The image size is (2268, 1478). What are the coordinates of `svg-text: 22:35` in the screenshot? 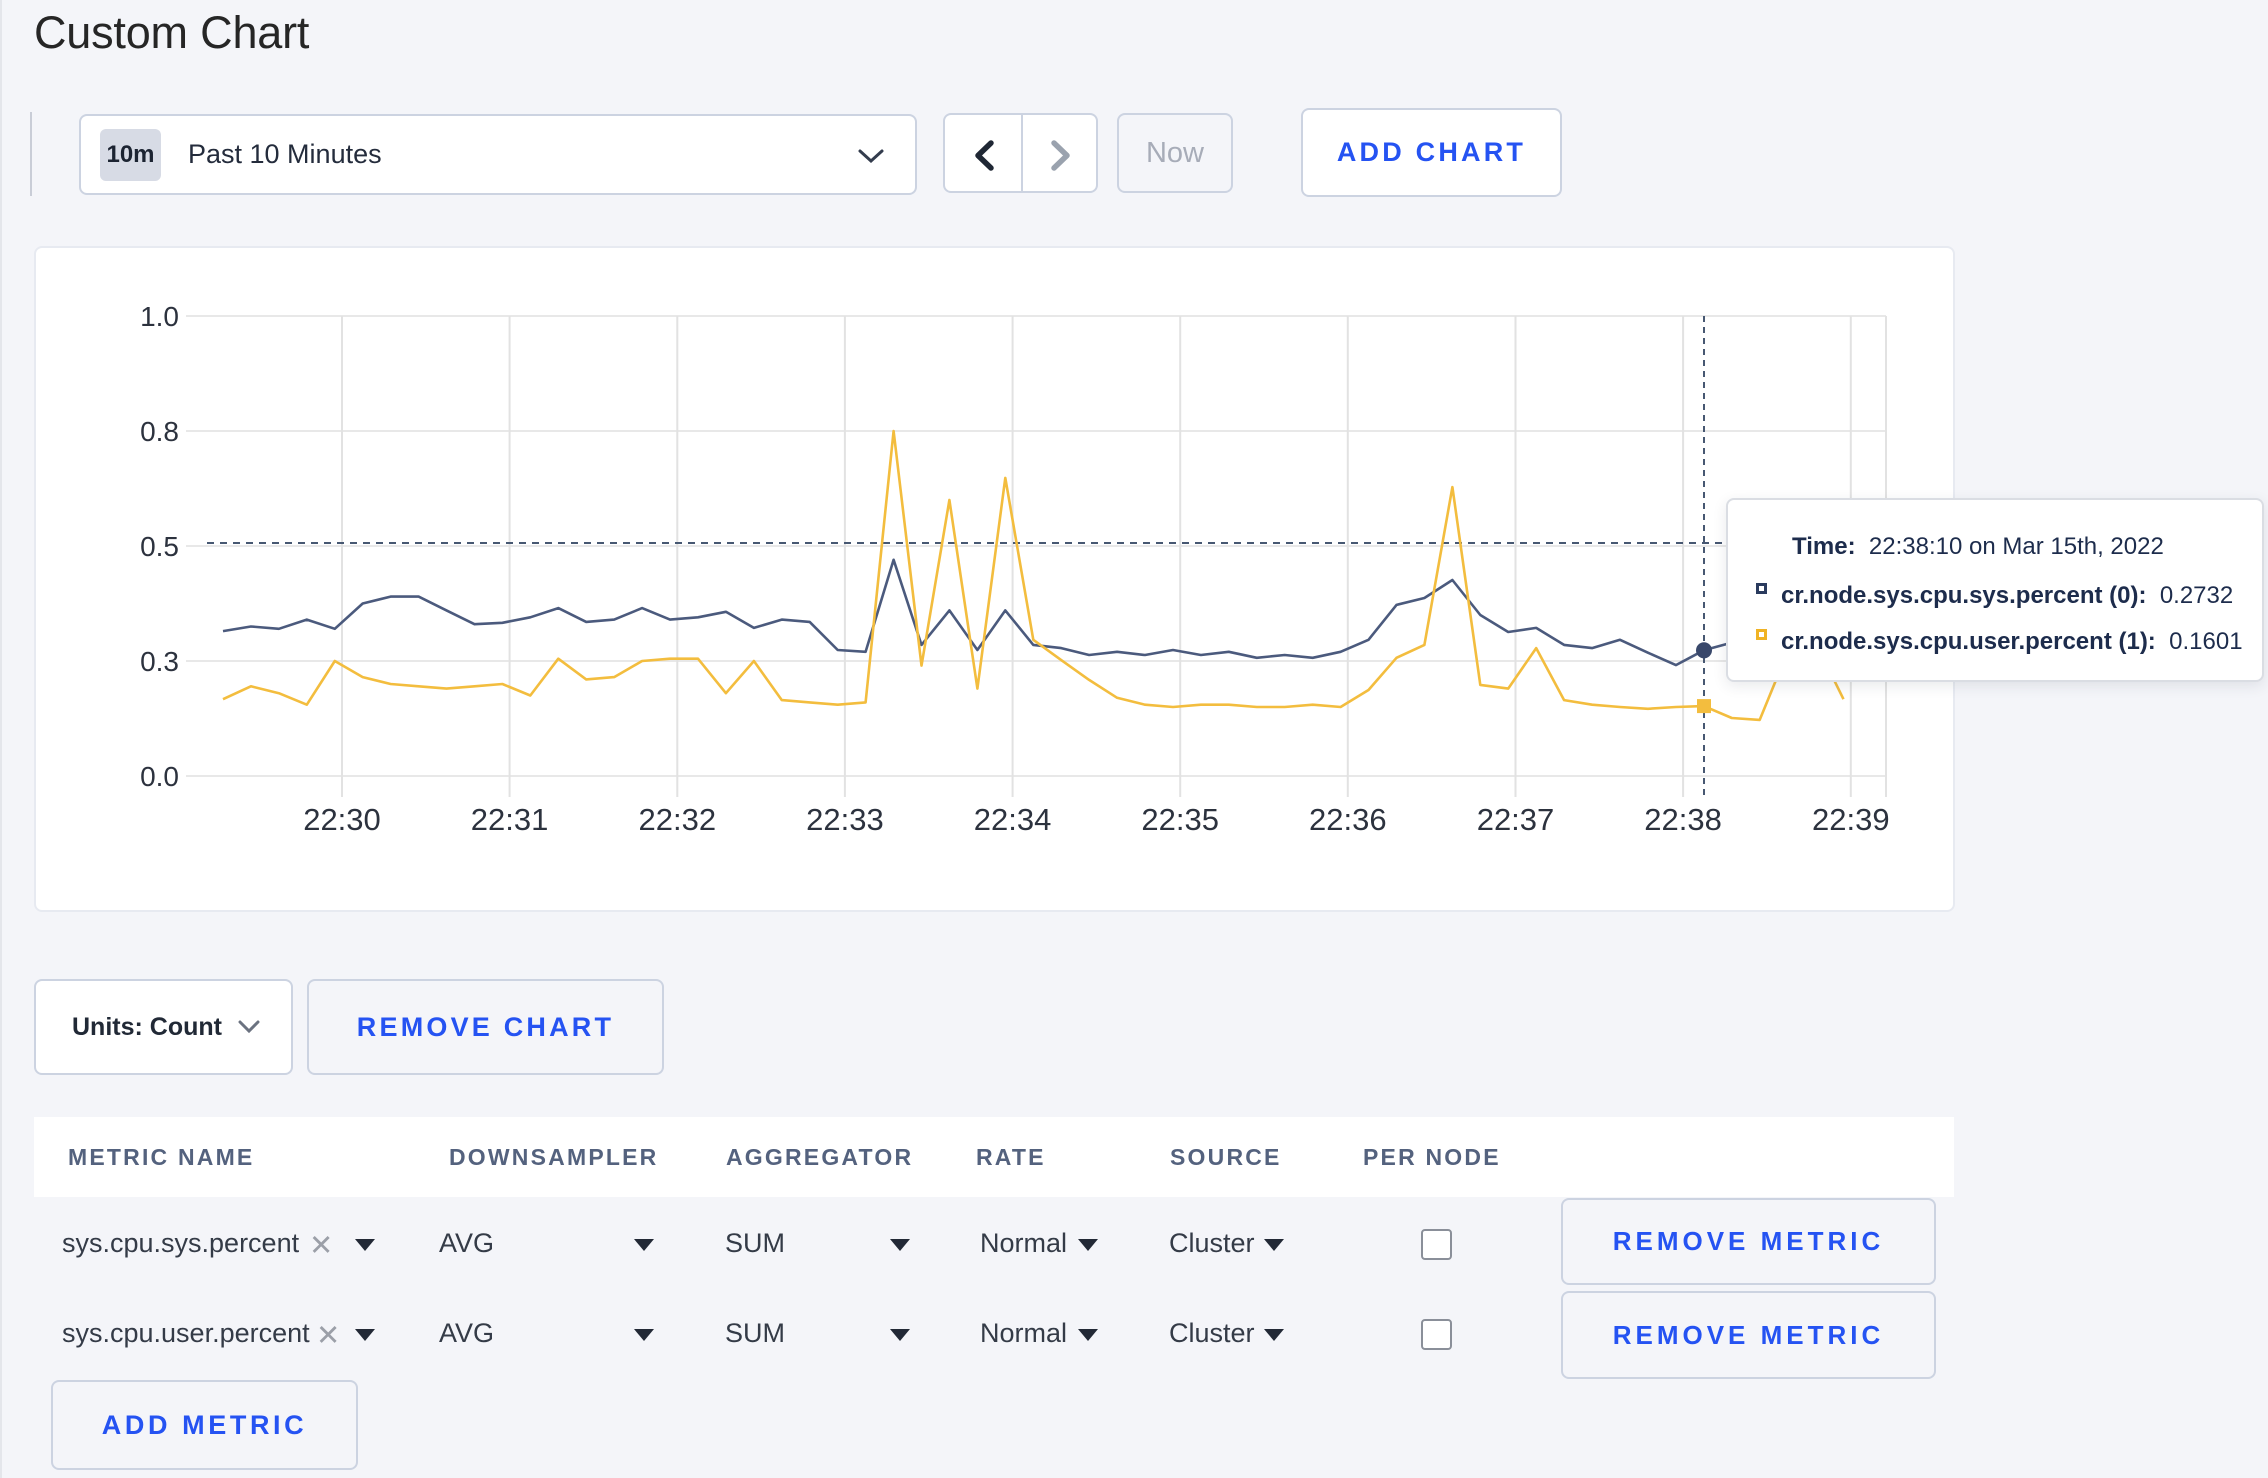 It's located at (1180, 819).